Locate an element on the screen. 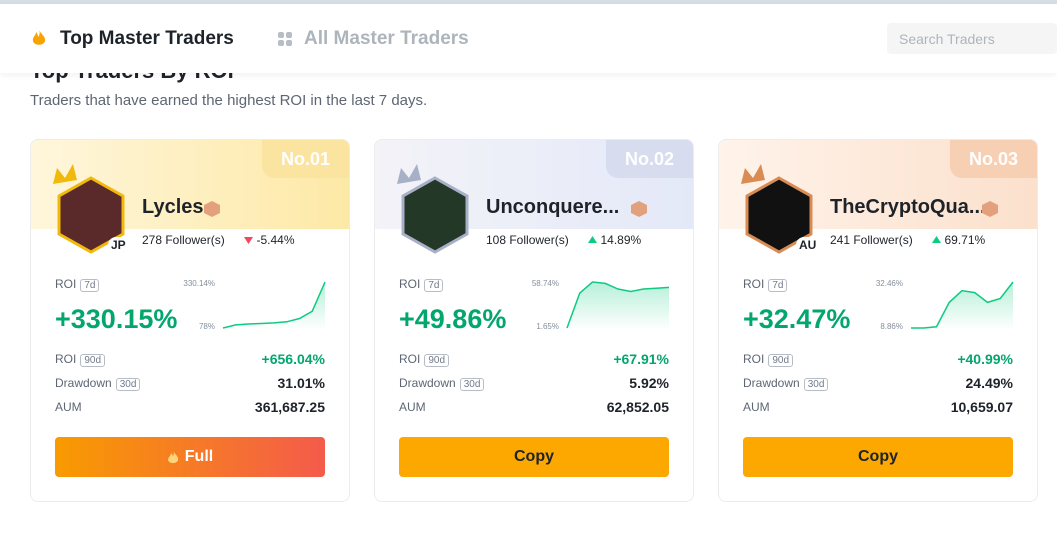 This screenshot has height=558, width=1057. sparkline-area is located at coordinates (274, 306).